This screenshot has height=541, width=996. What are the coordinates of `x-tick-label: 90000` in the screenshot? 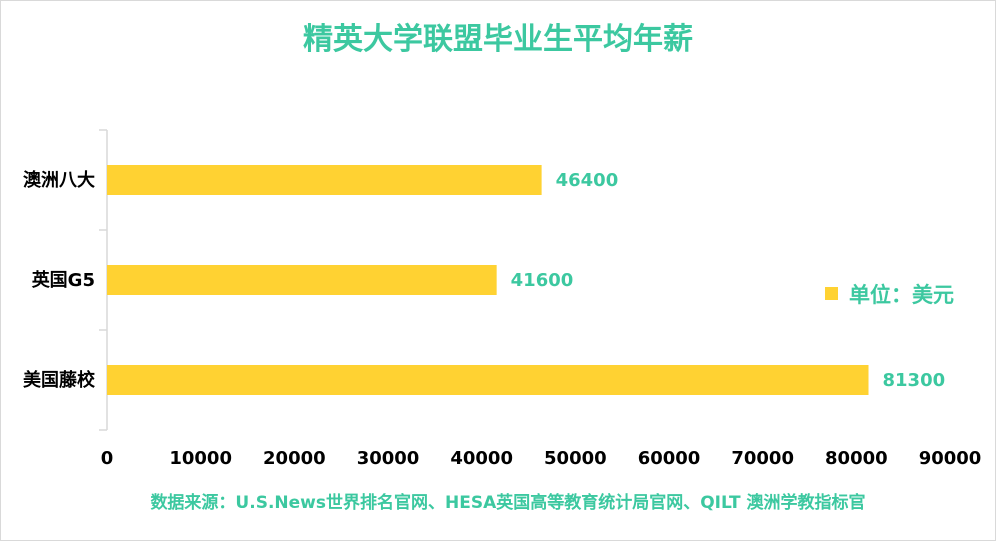 It's located at (950, 458).